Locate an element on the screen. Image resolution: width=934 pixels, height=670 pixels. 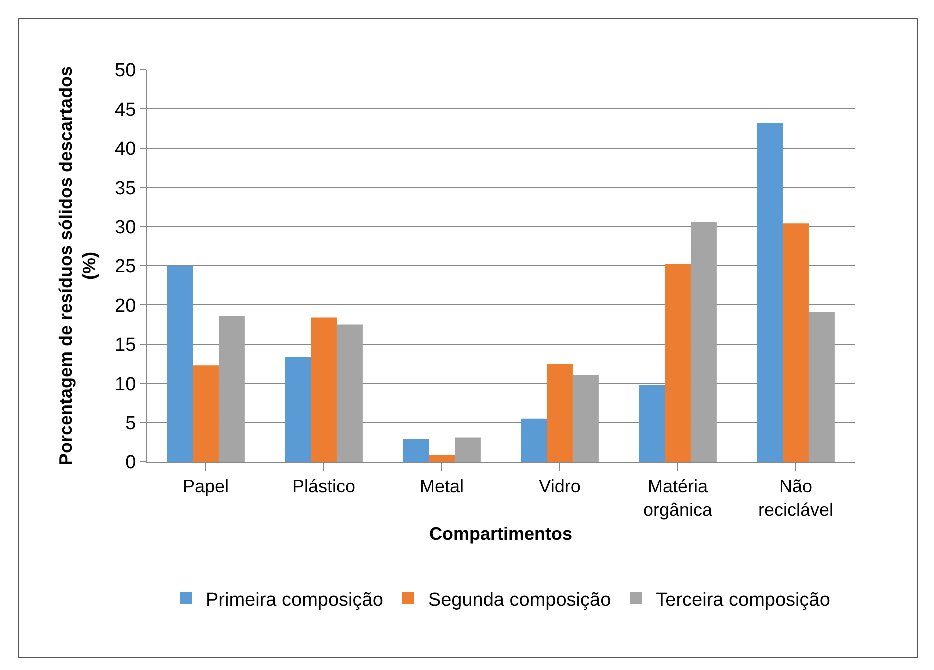
y-tick-label: 50 is located at coordinates (125, 71).